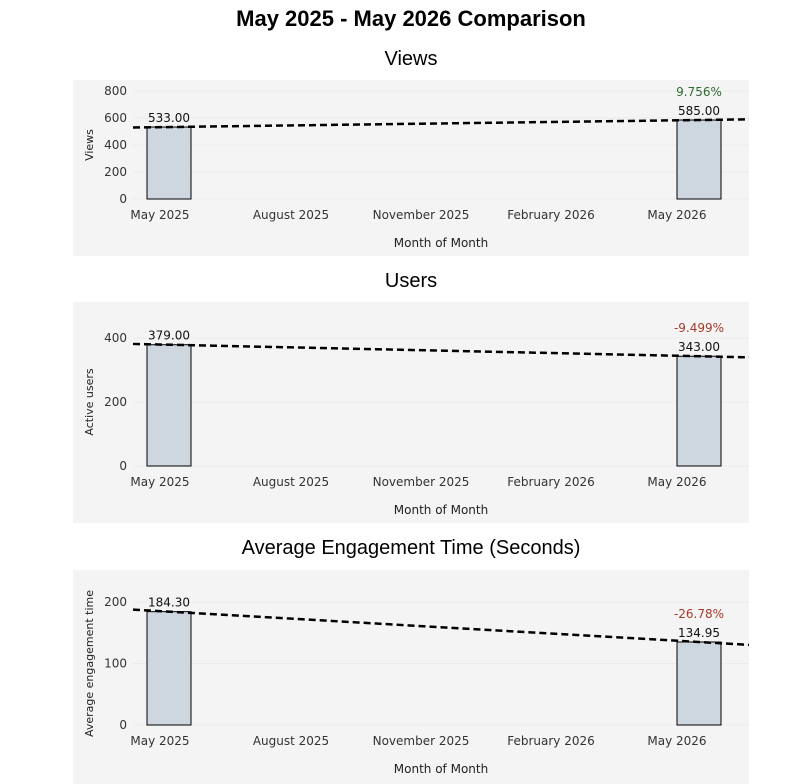 Image resolution: width=811 pixels, height=784 pixels. I want to click on chart-title-views: Views, so click(411, 59).